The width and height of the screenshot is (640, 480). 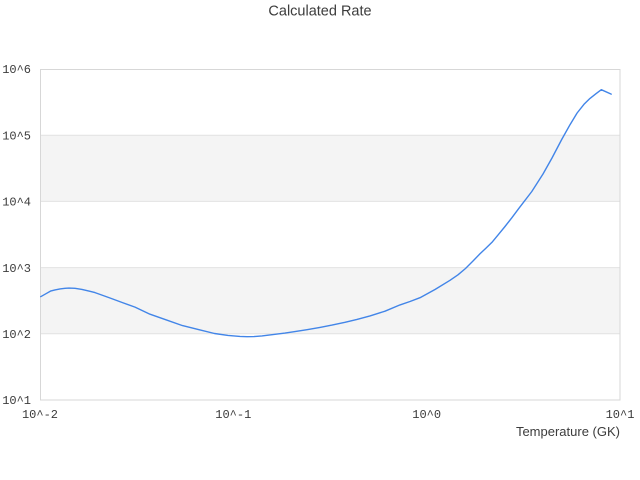 What do you see at coordinates (16, 335) in the screenshot?
I see `svg-text: 10^2` at bounding box center [16, 335].